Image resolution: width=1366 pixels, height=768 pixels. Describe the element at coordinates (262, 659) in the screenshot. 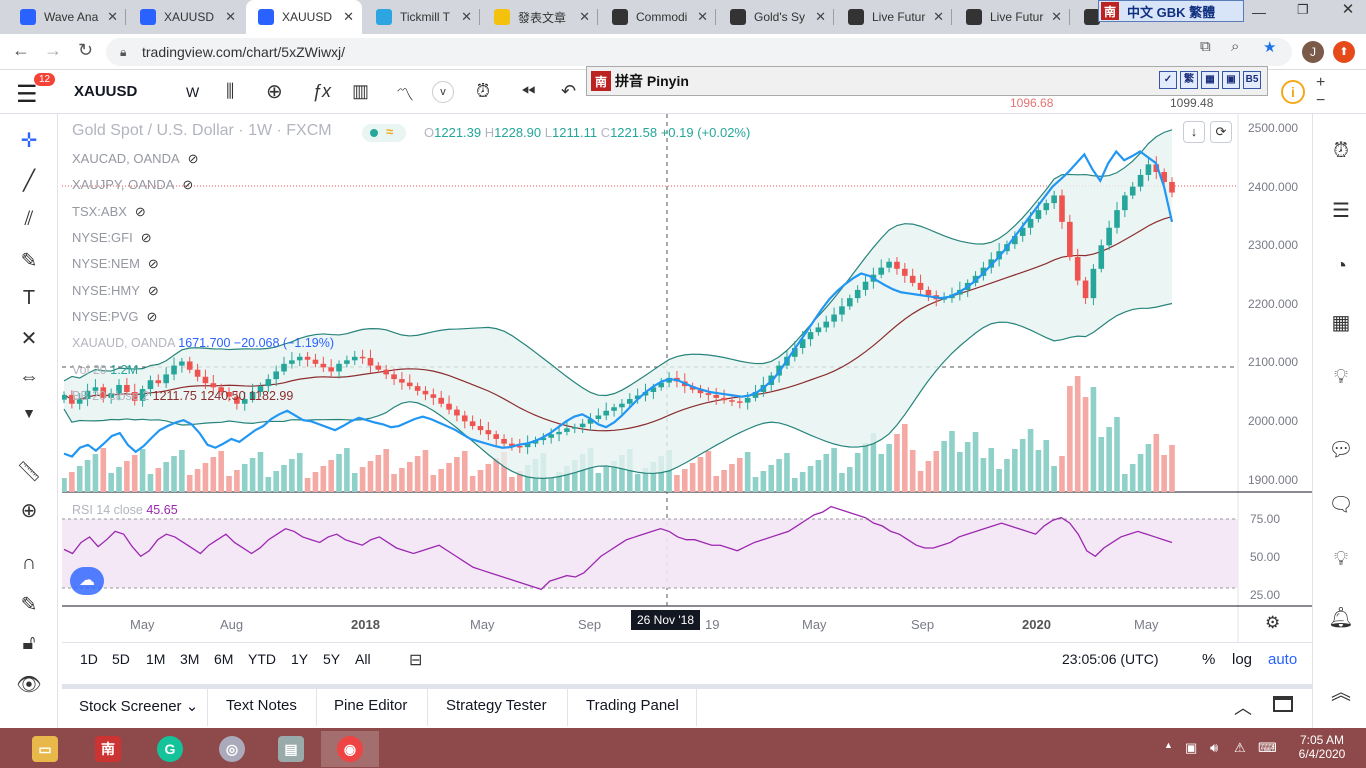

I see `range-button: YTD` at that location.